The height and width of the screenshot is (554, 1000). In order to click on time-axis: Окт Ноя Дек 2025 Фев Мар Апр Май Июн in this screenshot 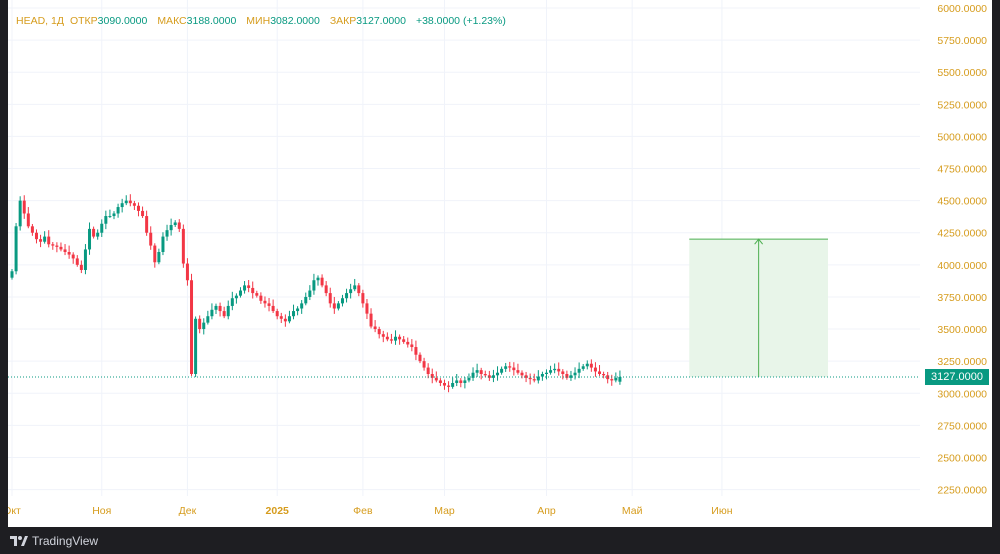, I will do `click(370, 511)`.